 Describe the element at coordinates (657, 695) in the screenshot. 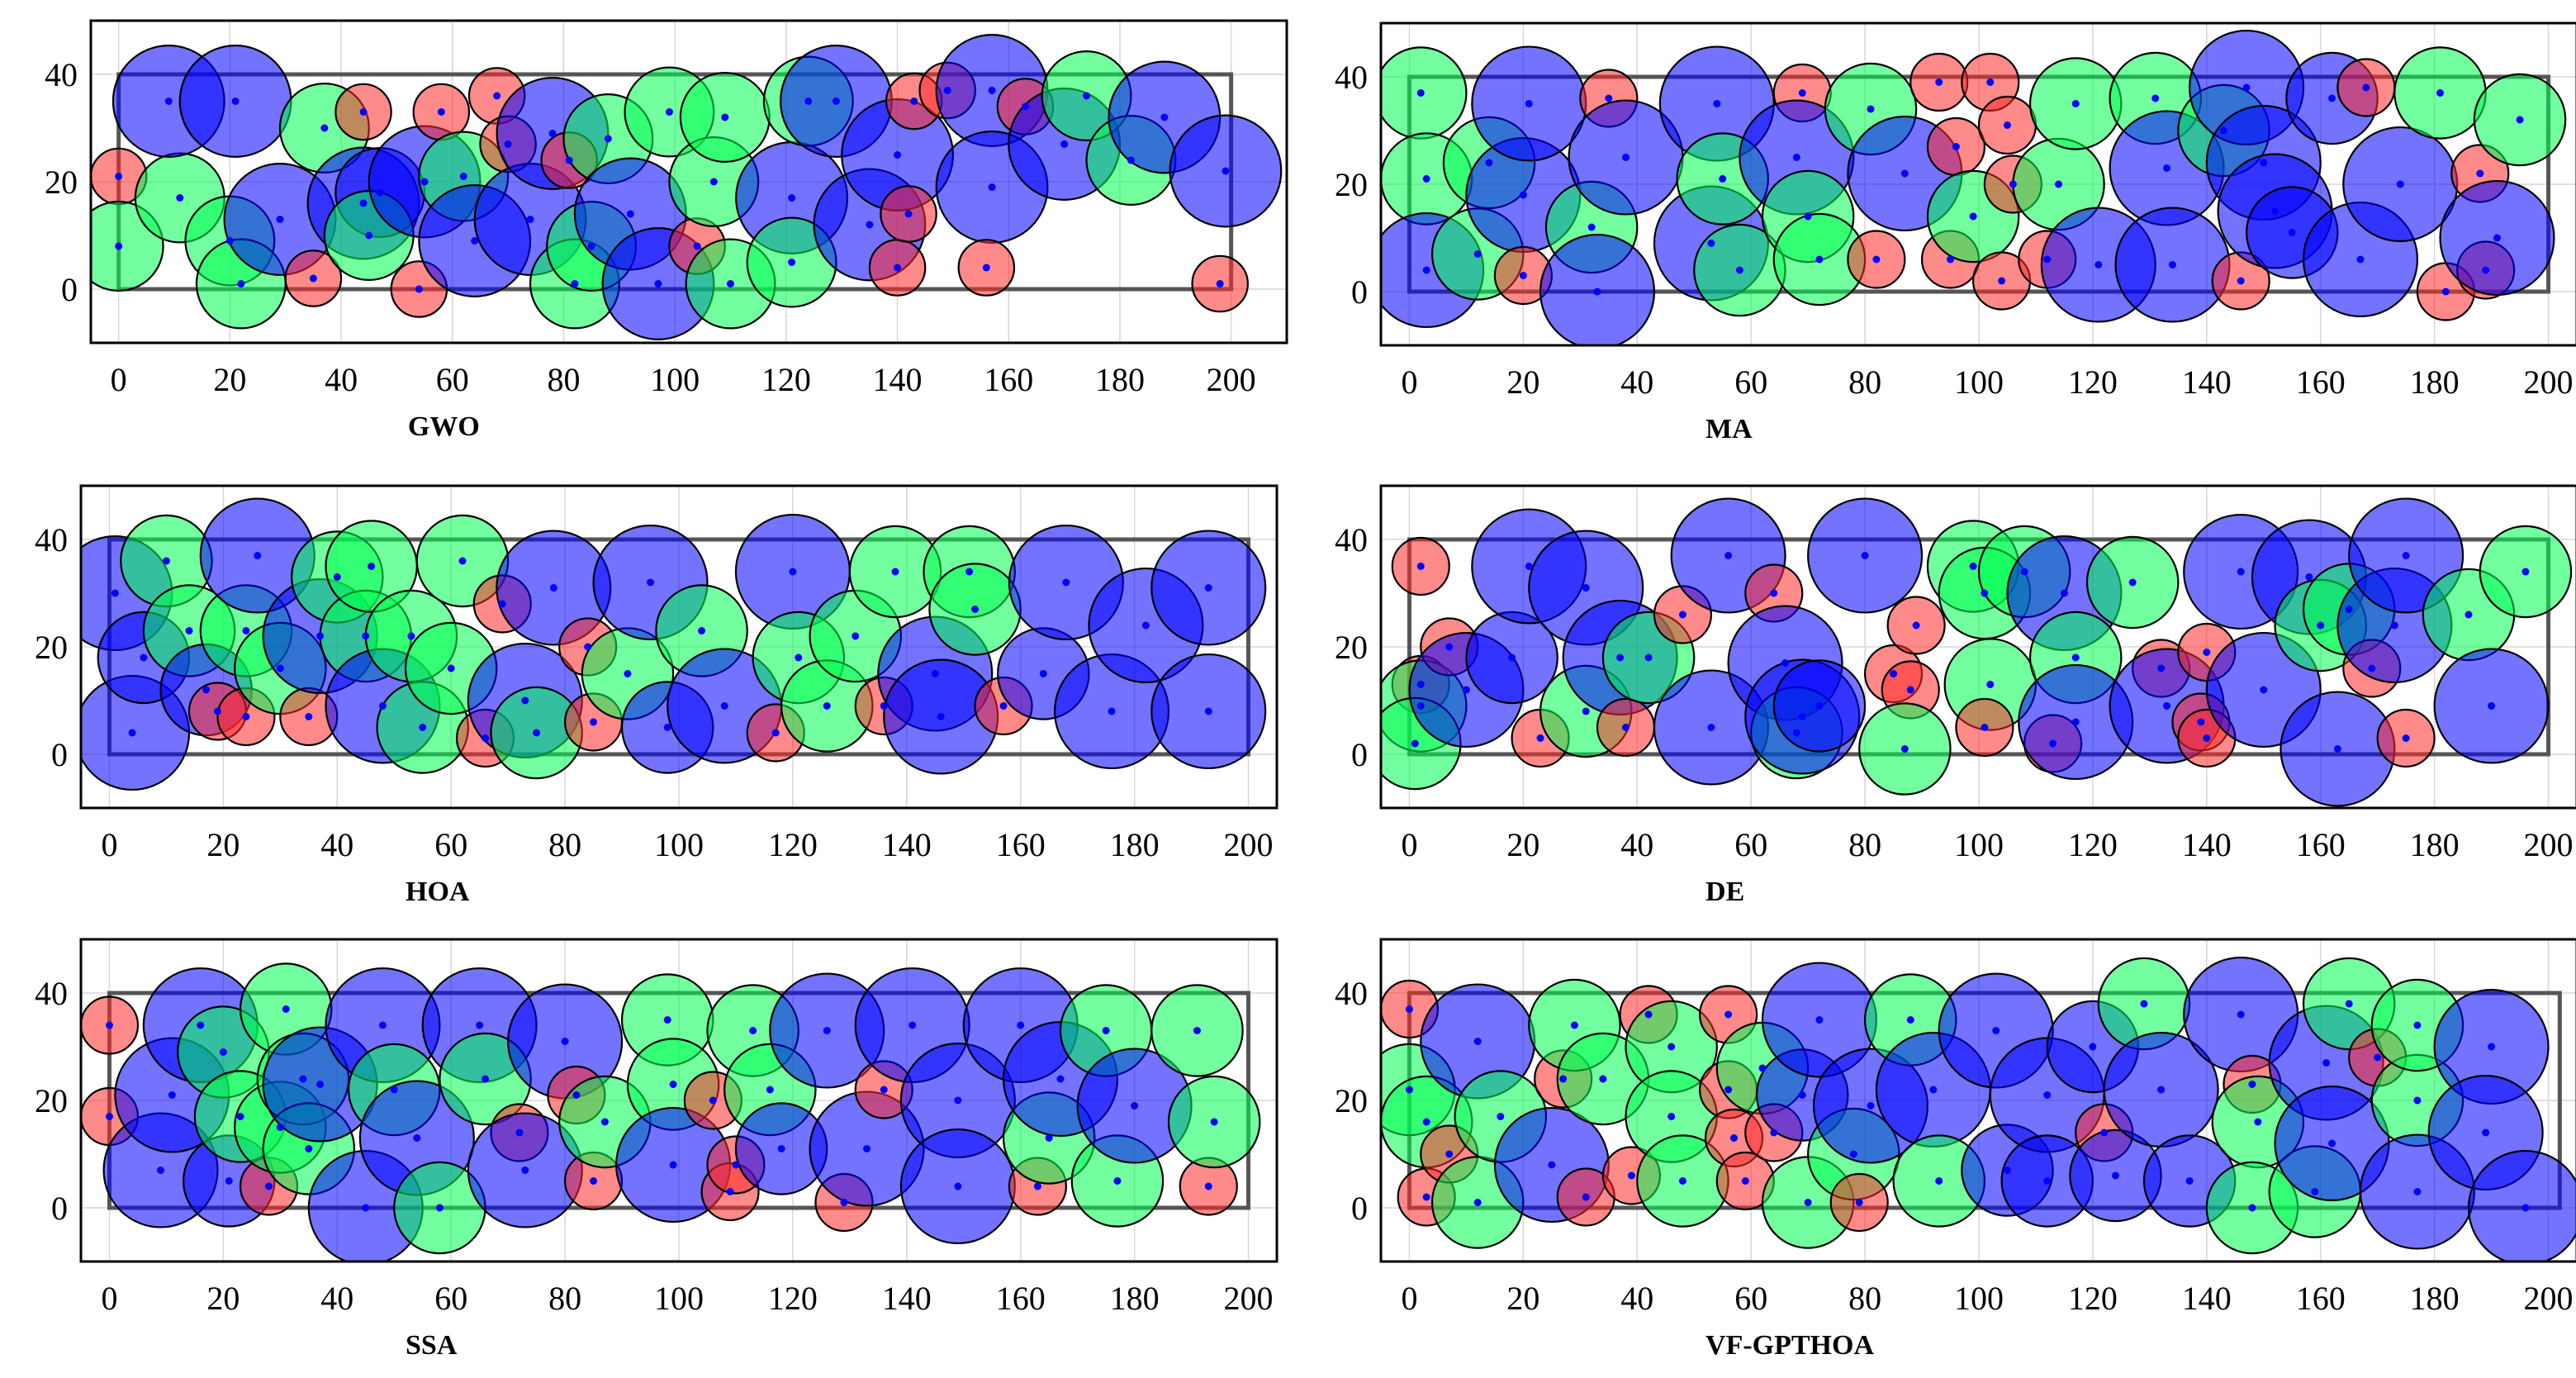

I see `panel-hoa: 0 20 40 60 80 100 120 140 160 180 200 0 20 40 HOA` at that location.